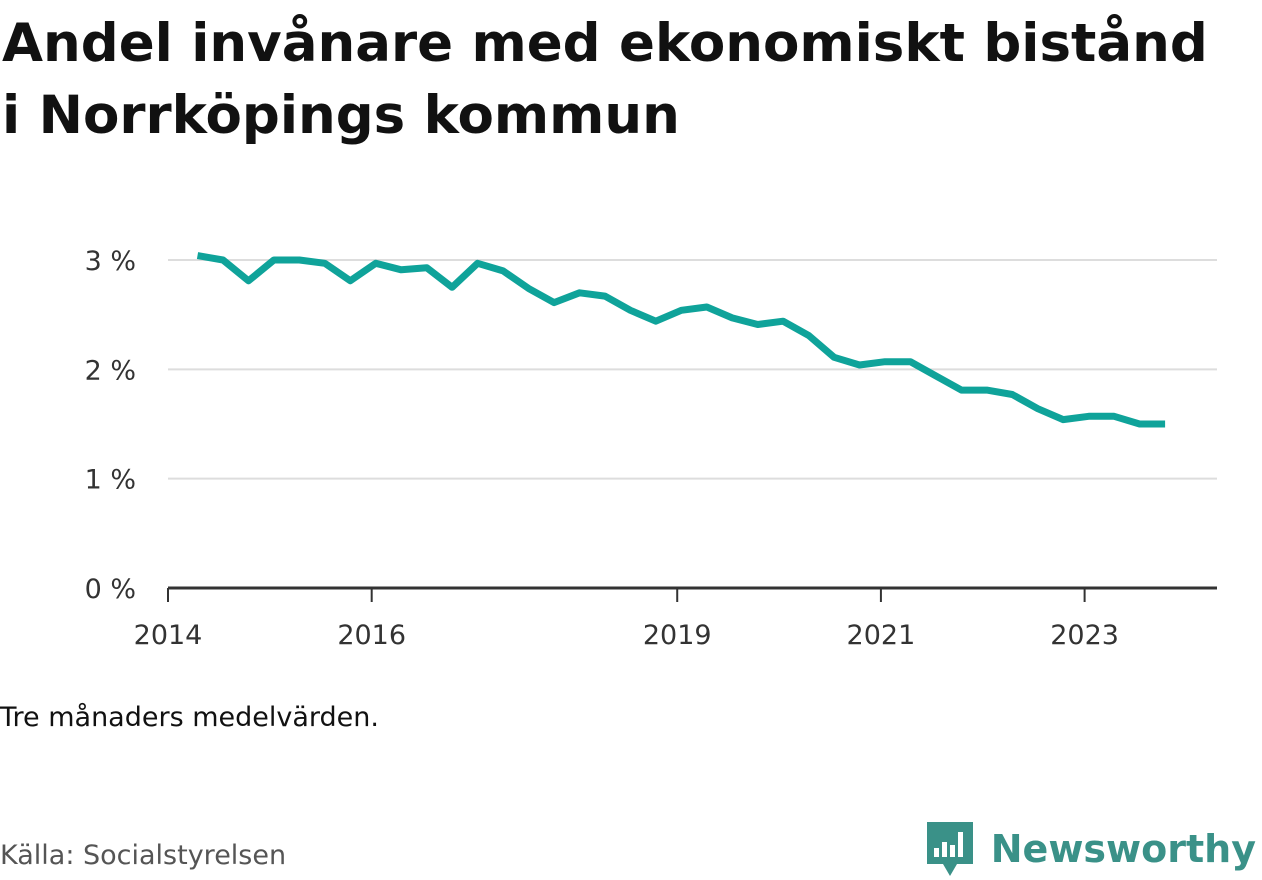  What do you see at coordinates (1084, 635) in the screenshot?
I see `x-tick-label: 2023` at bounding box center [1084, 635].